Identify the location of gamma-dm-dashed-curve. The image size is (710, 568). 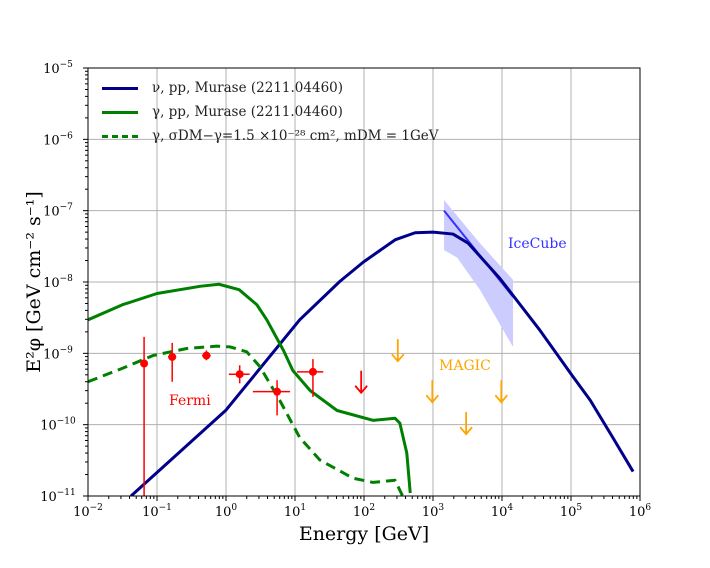
(246, 420).